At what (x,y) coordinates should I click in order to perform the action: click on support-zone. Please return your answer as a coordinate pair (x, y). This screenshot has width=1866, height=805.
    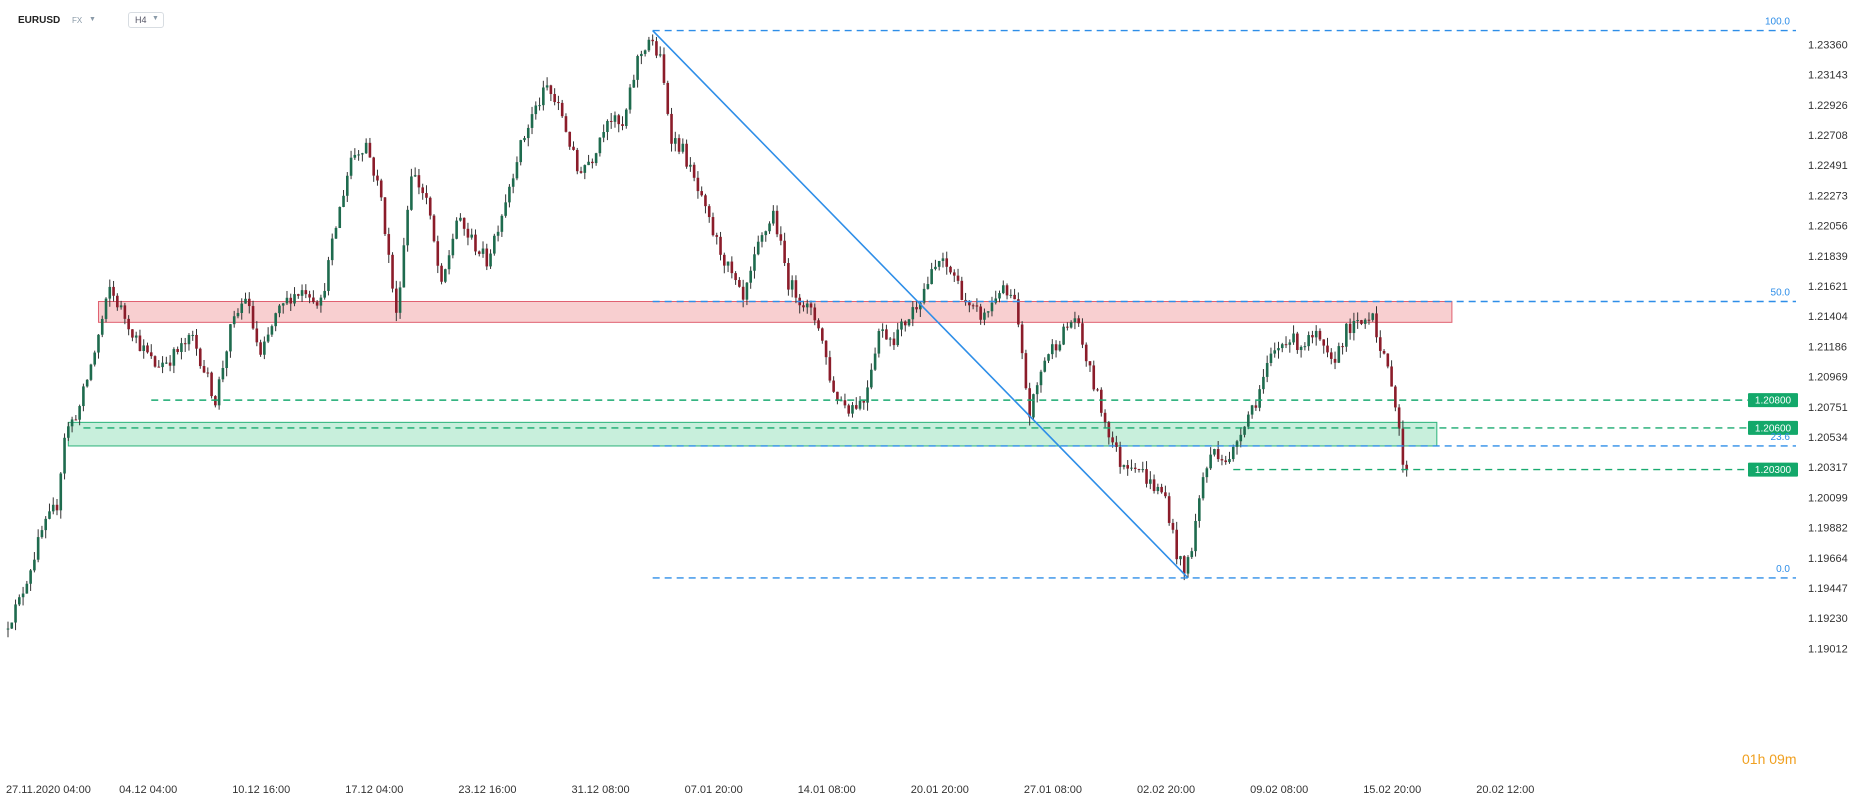
    Looking at the image, I should click on (752, 434).